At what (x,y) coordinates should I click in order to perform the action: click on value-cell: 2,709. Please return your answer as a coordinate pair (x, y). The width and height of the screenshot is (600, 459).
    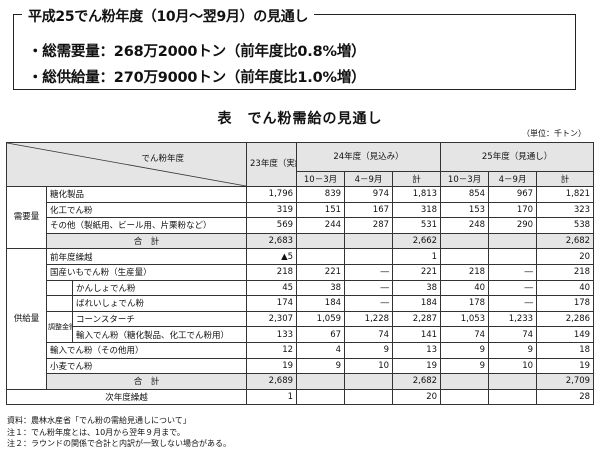
    Looking at the image, I should click on (565, 381).